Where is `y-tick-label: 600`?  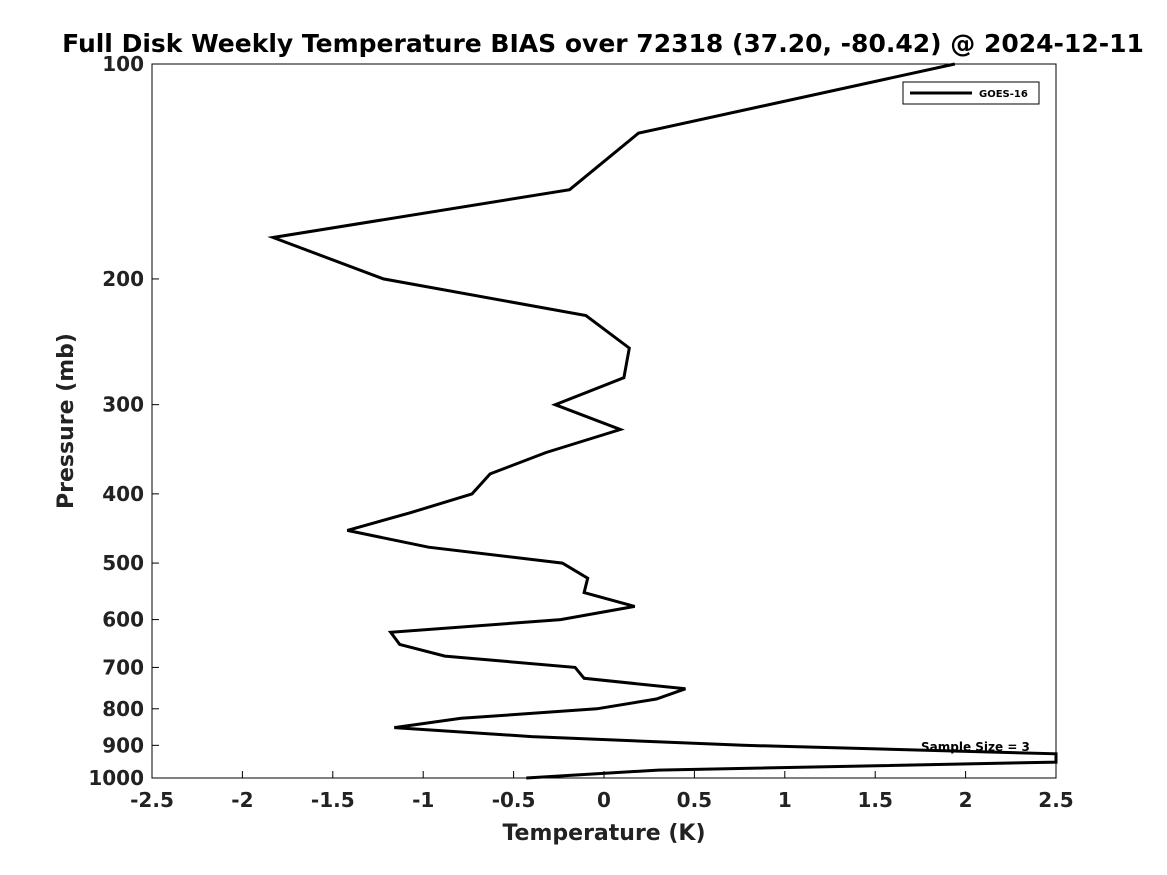 y-tick-label: 600 is located at coordinates (123, 620).